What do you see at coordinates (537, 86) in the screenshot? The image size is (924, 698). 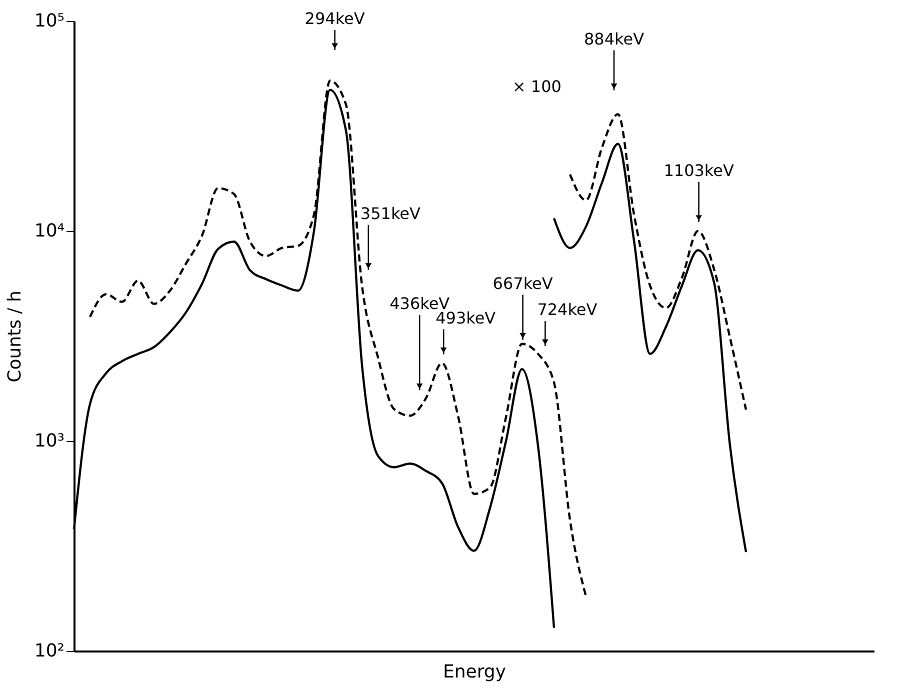 I see `annotation: × 100` at bounding box center [537, 86].